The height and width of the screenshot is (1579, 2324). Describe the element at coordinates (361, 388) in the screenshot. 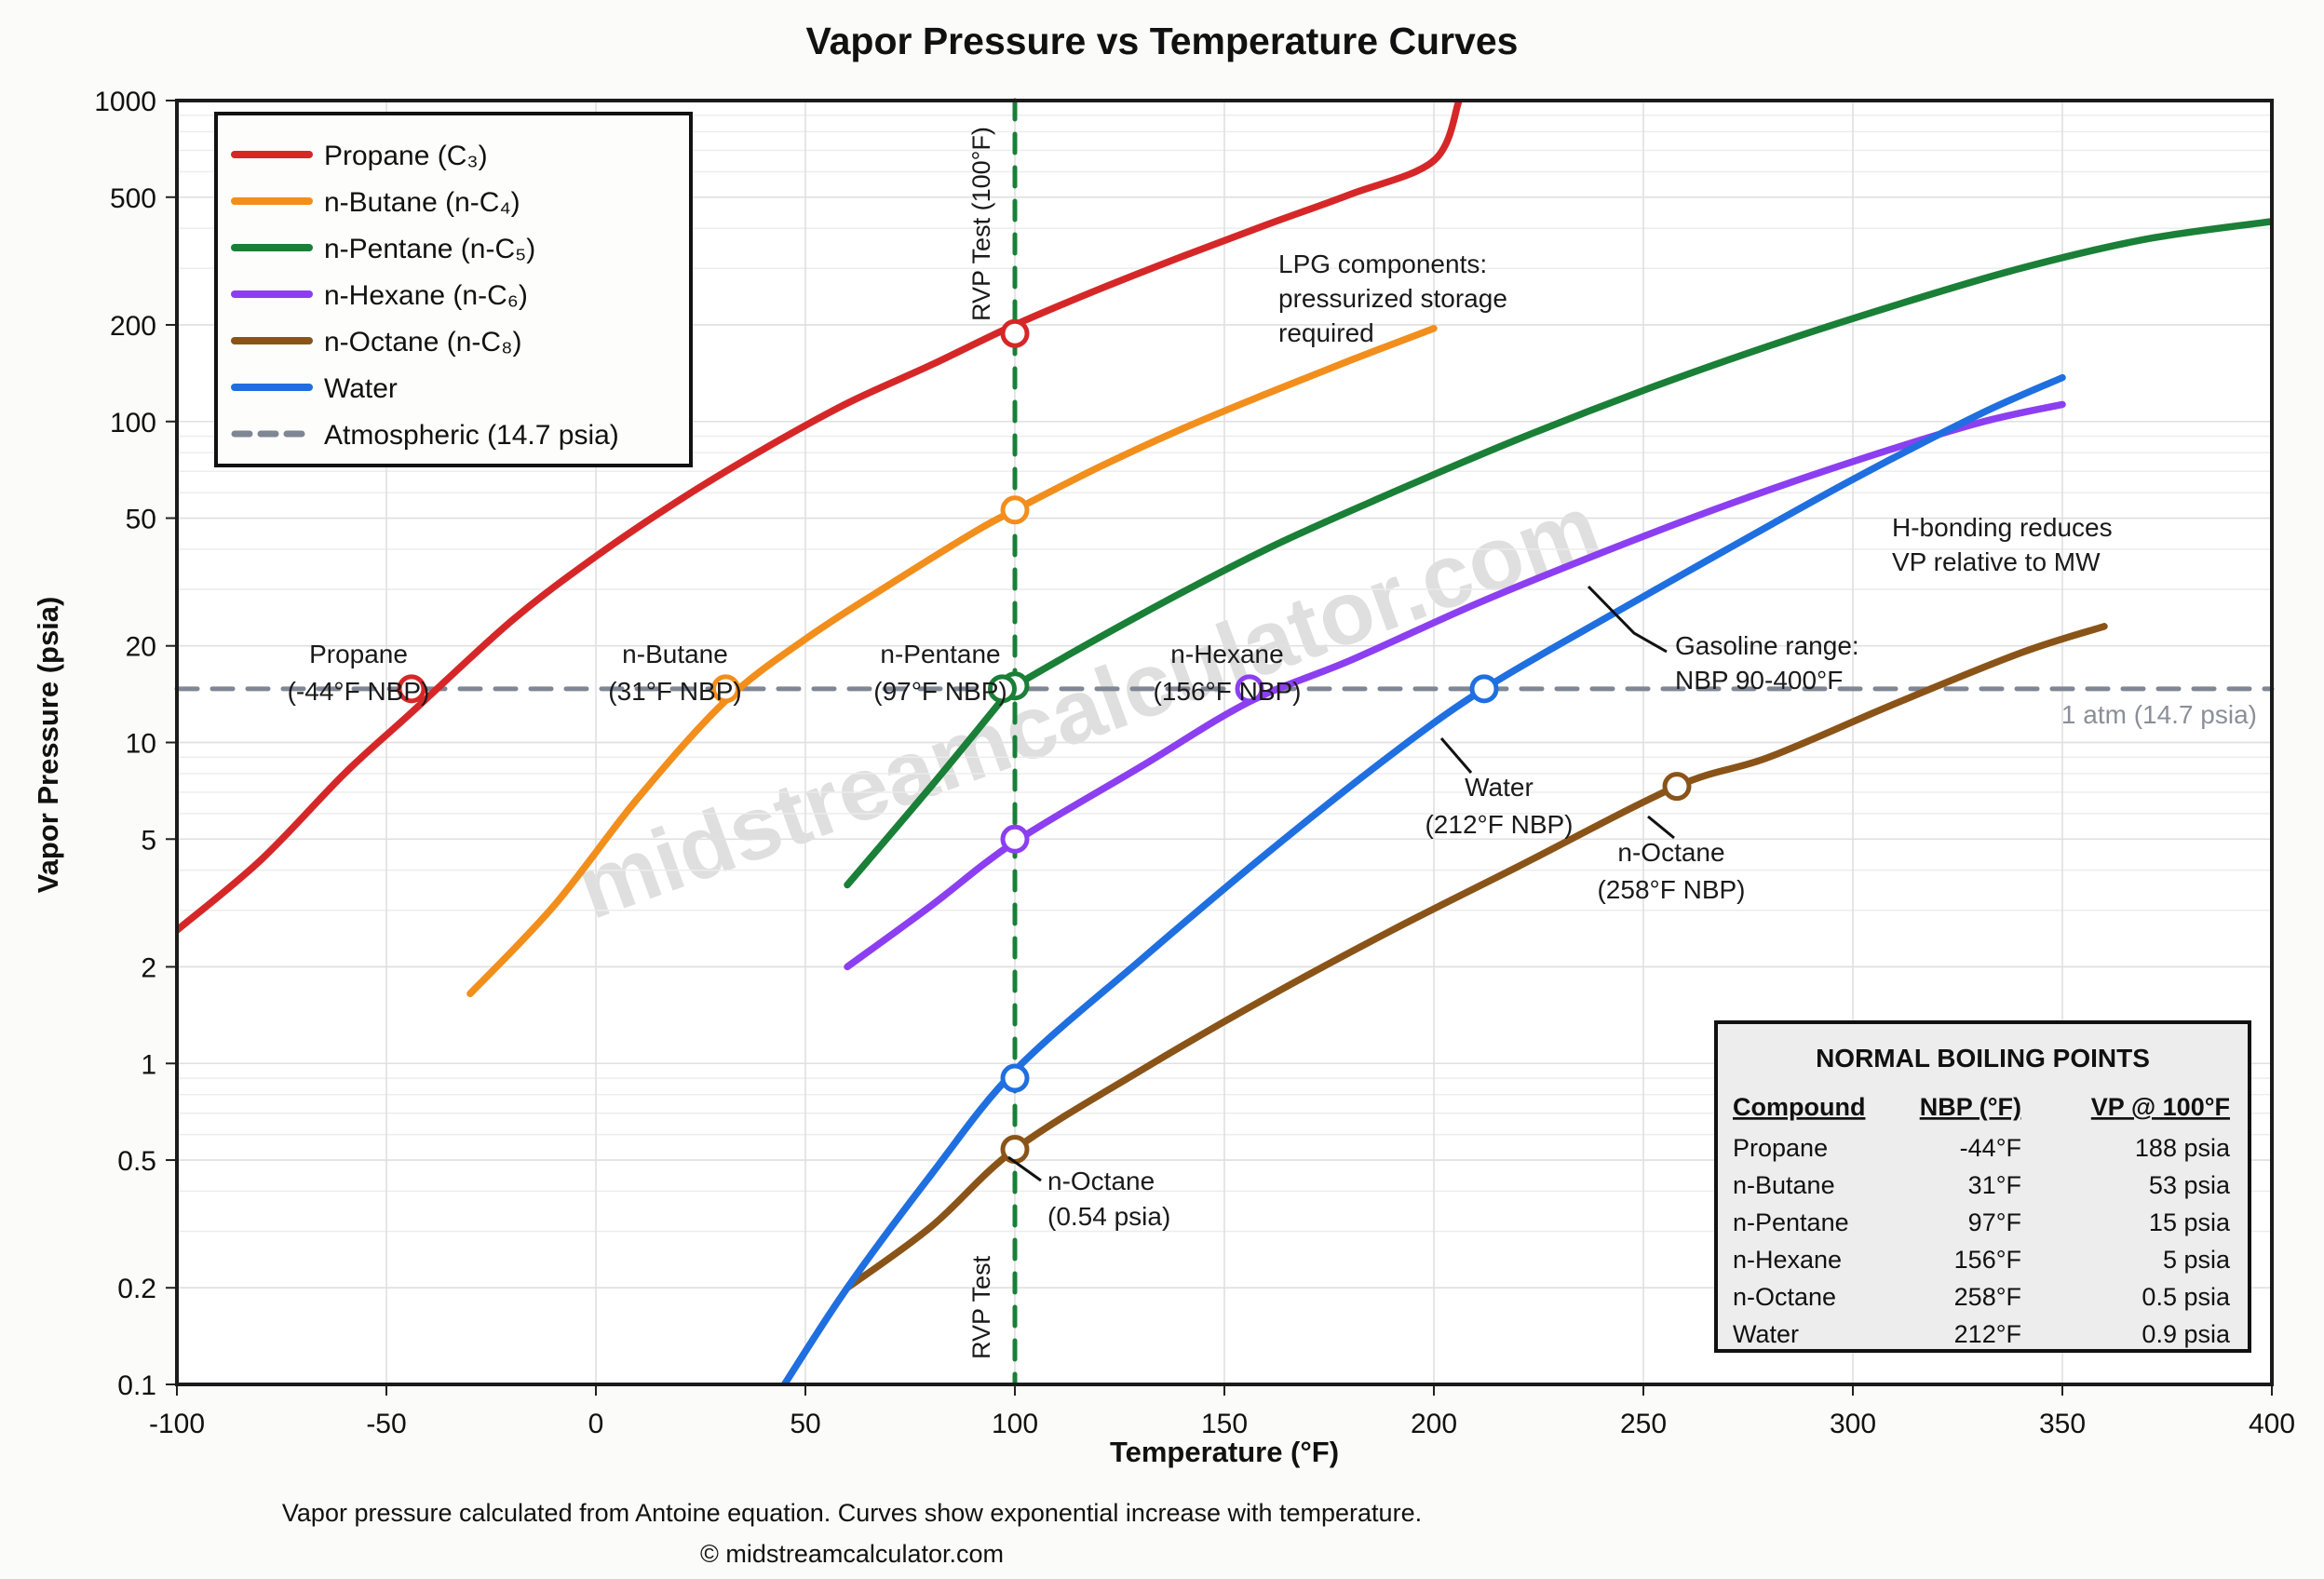

I see `legend-label-5: Water` at that location.